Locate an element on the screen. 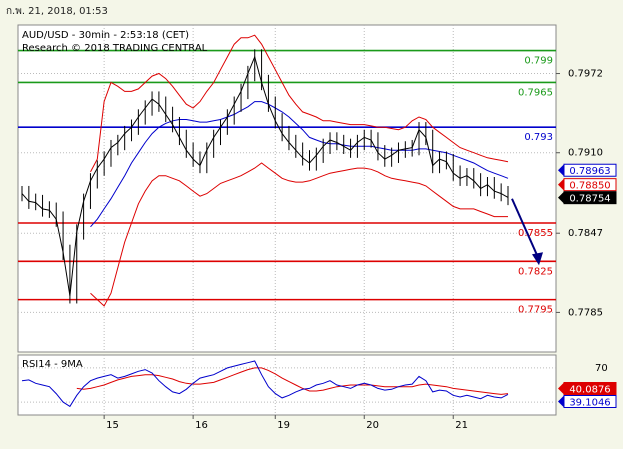 The width and height of the screenshot is (623, 449). y-tick-label: 0.7847 is located at coordinates (585, 233).